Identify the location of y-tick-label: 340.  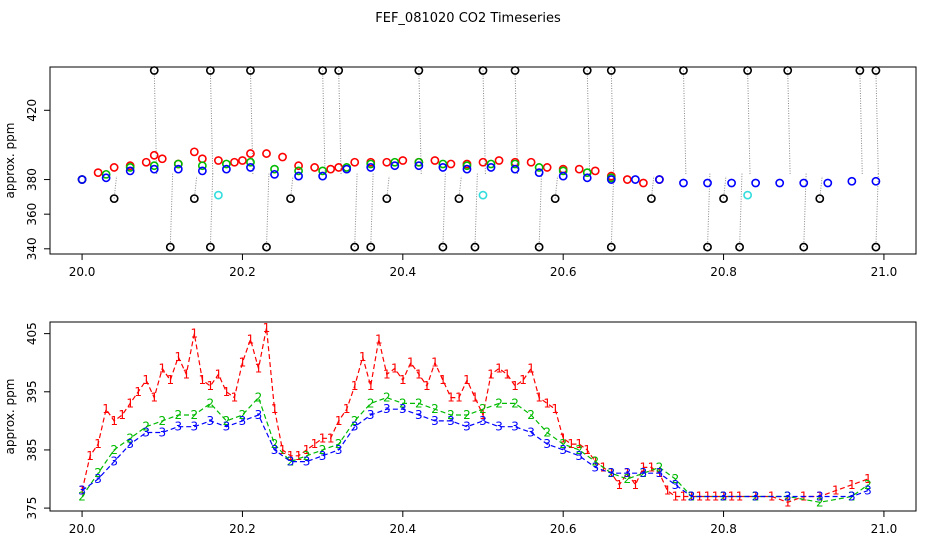
(32, 248).